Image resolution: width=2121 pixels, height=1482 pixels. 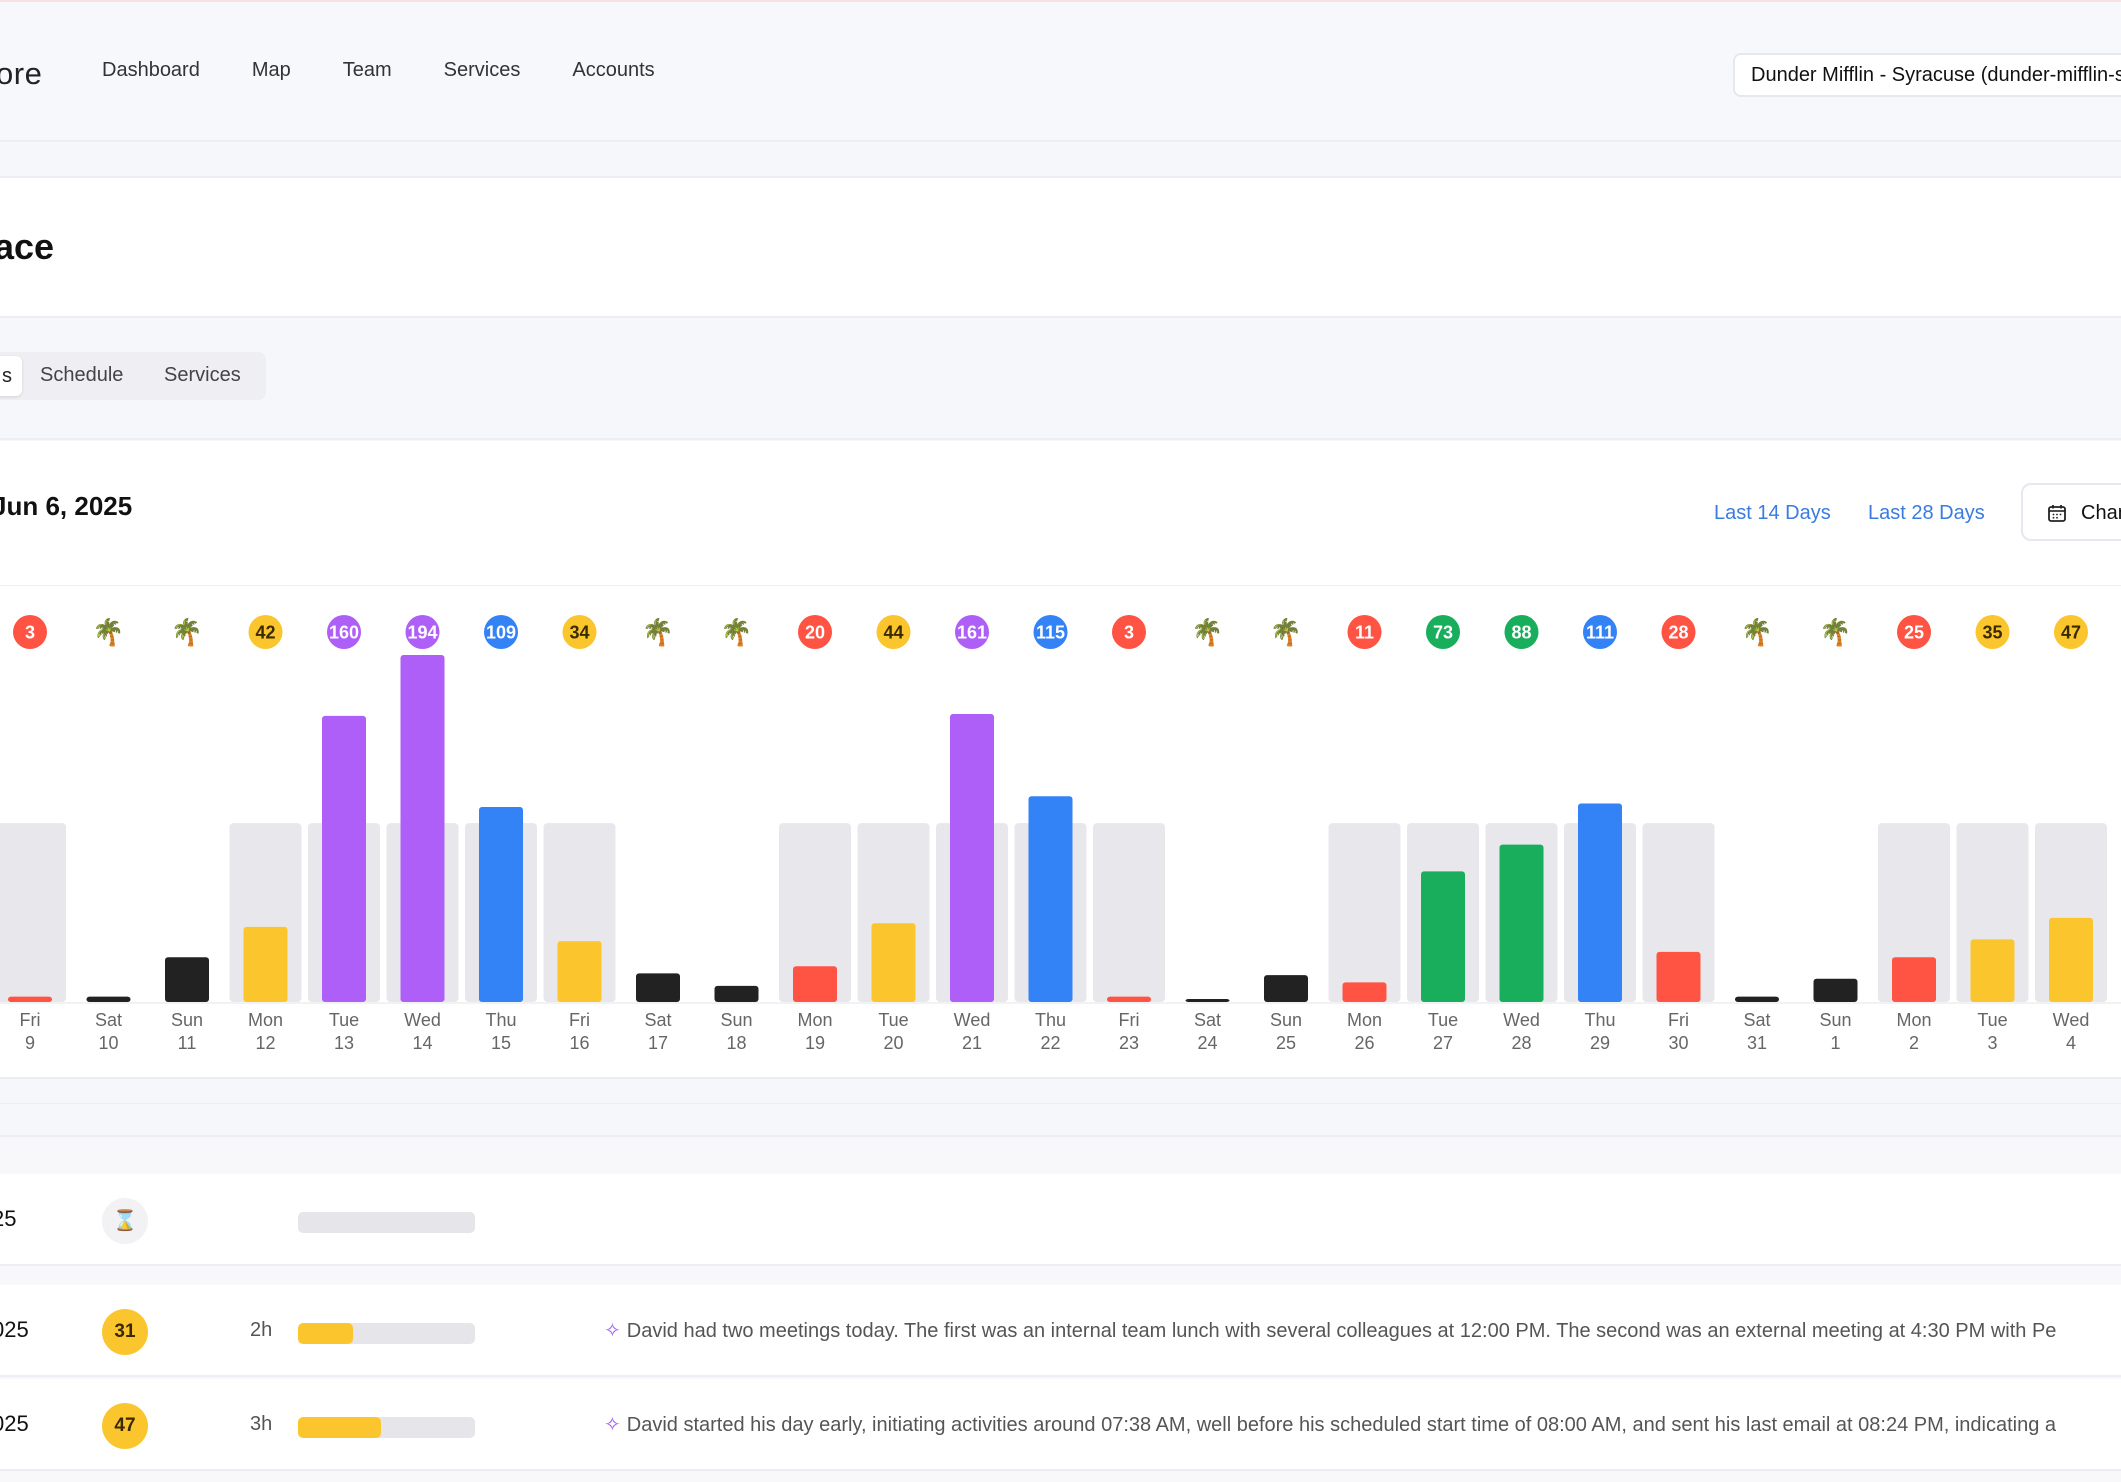 I want to click on badge-value: 42, so click(x=265, y=633).